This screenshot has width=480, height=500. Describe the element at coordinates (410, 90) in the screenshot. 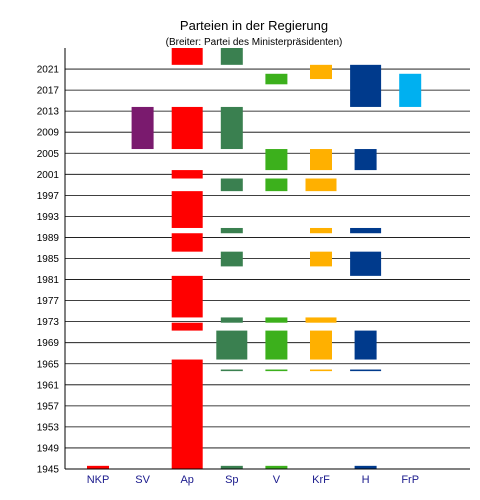

I see `bar-frp` at that location.